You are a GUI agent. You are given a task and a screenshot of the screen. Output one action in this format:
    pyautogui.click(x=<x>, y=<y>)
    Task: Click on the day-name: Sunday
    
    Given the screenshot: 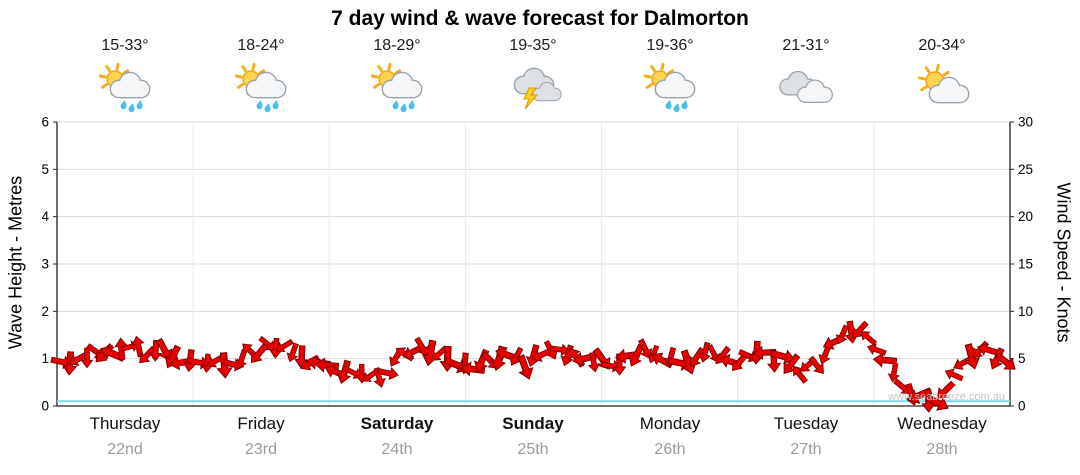 What is the action you would take?
    pyautogui.click(x=533, y=423)
    